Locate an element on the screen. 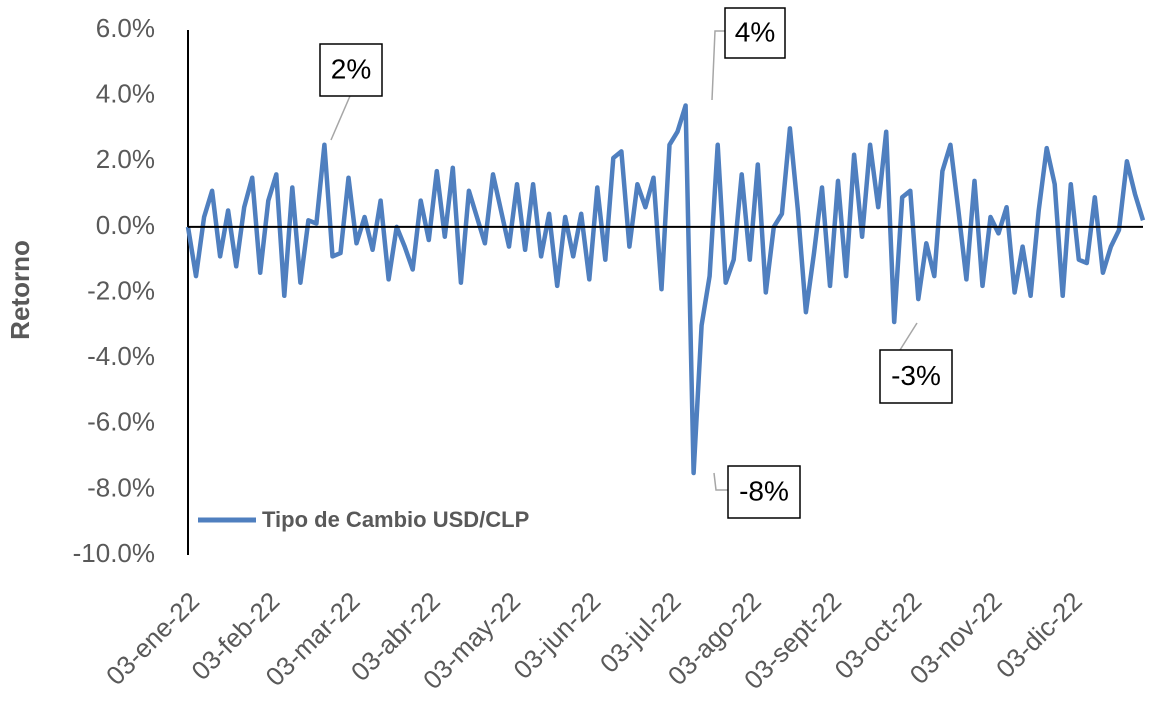 This screenshot has height=721, width=1153. y-tick-label: 0.0% is located at coordinates (125, 225).